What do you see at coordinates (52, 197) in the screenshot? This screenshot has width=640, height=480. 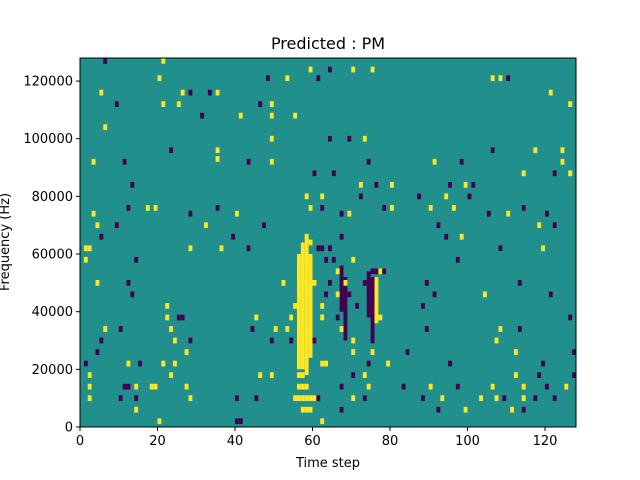 I see `y-tick-label: 80000` at bounding box center [52, 197].